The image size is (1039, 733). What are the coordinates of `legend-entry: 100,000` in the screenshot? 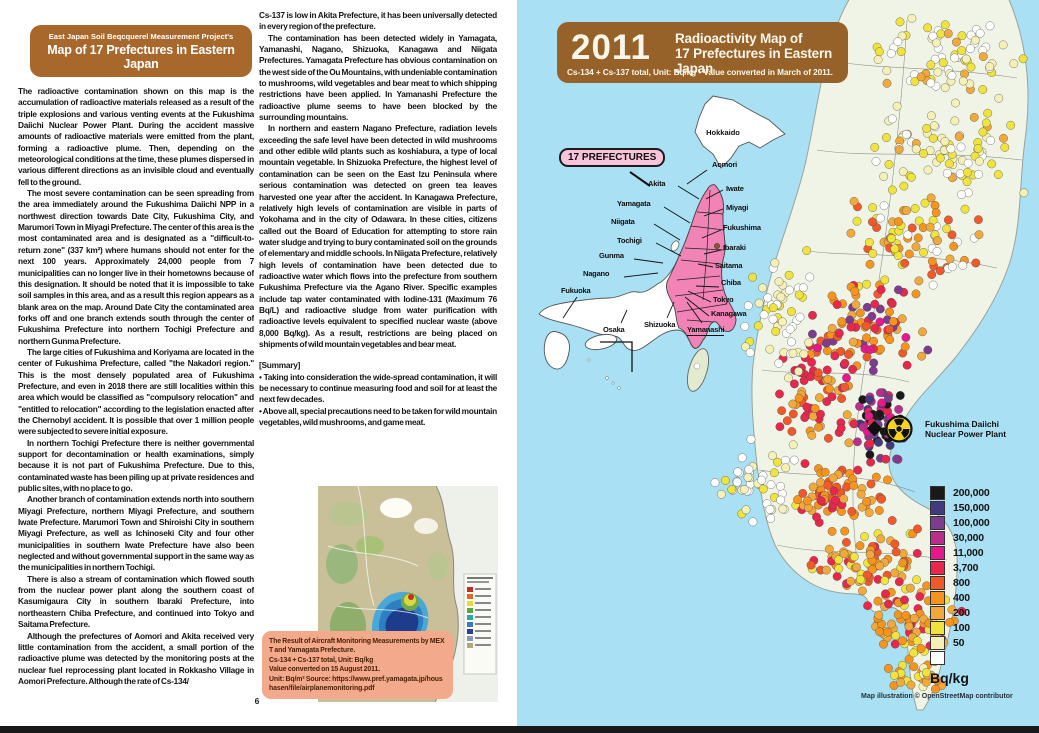 It's located at (960, 522).